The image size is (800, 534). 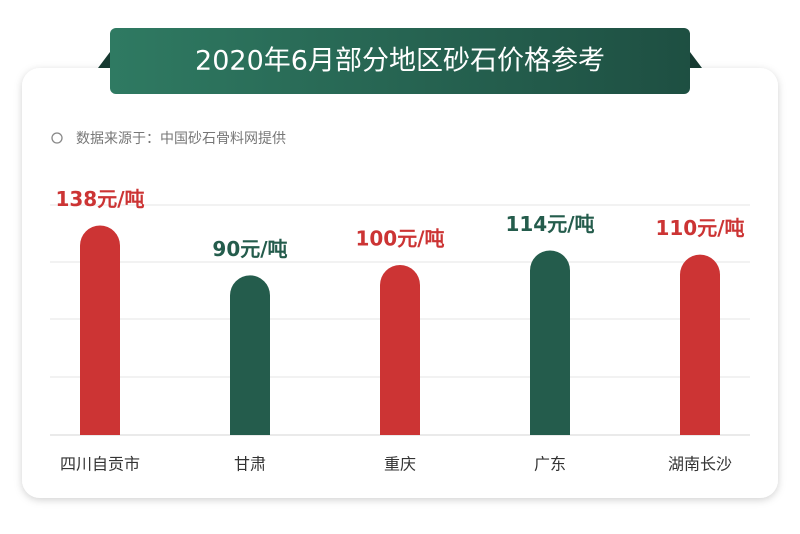 I want to click on x-tick-label: 广东, so click(x=550, y=464).